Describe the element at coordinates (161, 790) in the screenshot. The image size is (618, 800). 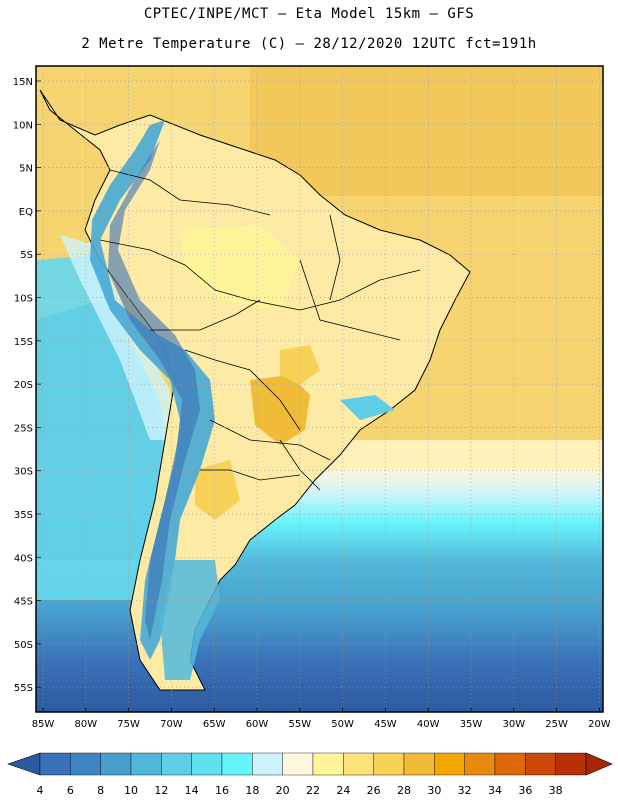
I see `colorbar-tick: 12` at that location.